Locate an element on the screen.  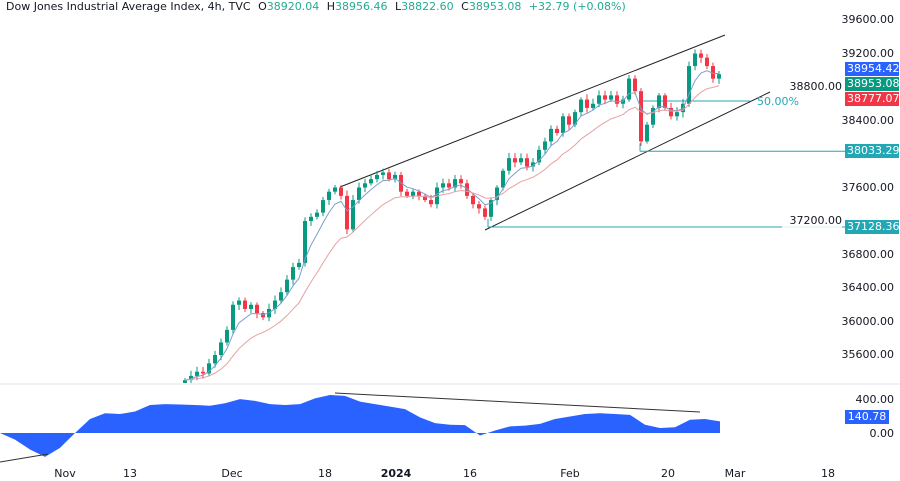
open-value: 38920.04 is located at coordinates (293, 6).